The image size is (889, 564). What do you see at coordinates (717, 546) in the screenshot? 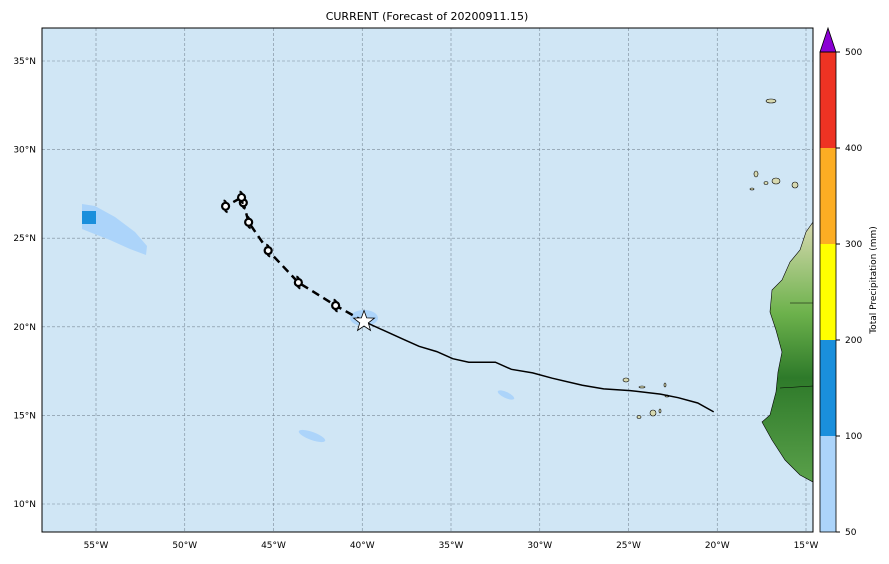
I see `lon-tick-label: 20°W` at bounding box center [717, 546].